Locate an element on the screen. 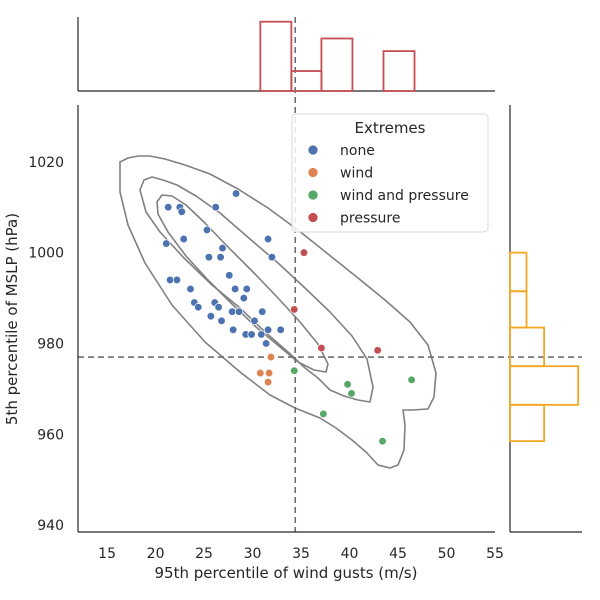 This screenshot has height=600, width=600. legend-box is located at coordinates (390, 173).